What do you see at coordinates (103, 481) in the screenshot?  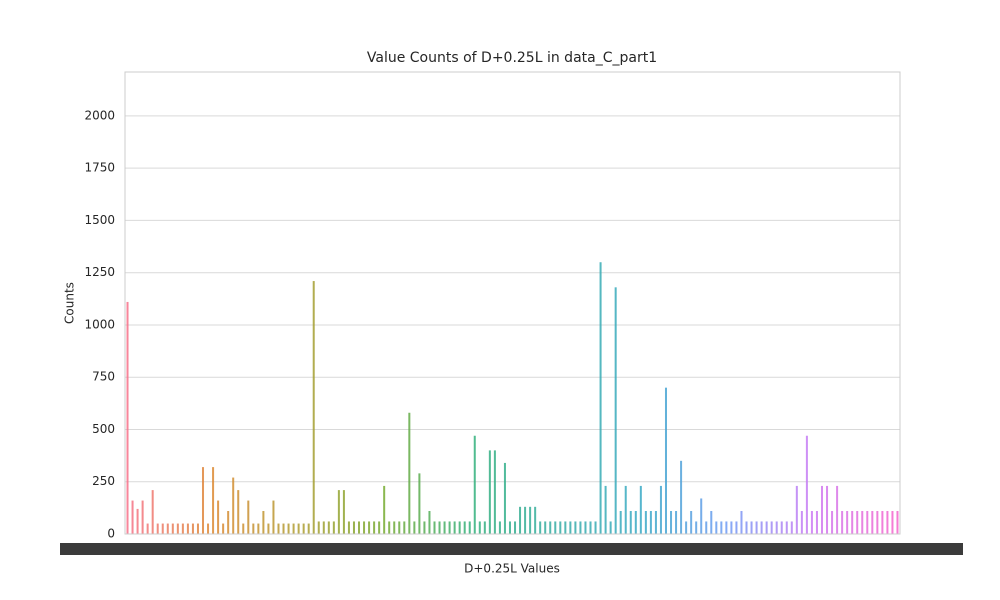 I see `y-tick-label: 250` at bounding box center [103, 481].